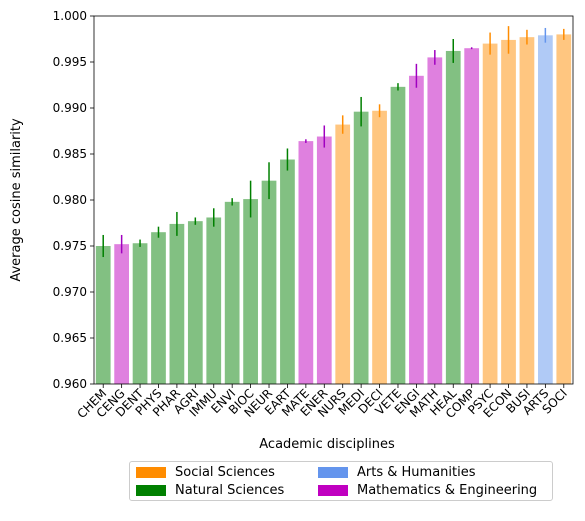 The width and height of the screenshot is (585, 521). What do you see at coordinates (527, 210) in the screenshot?
I see `bar-busi` at bounding box center [527, 210].